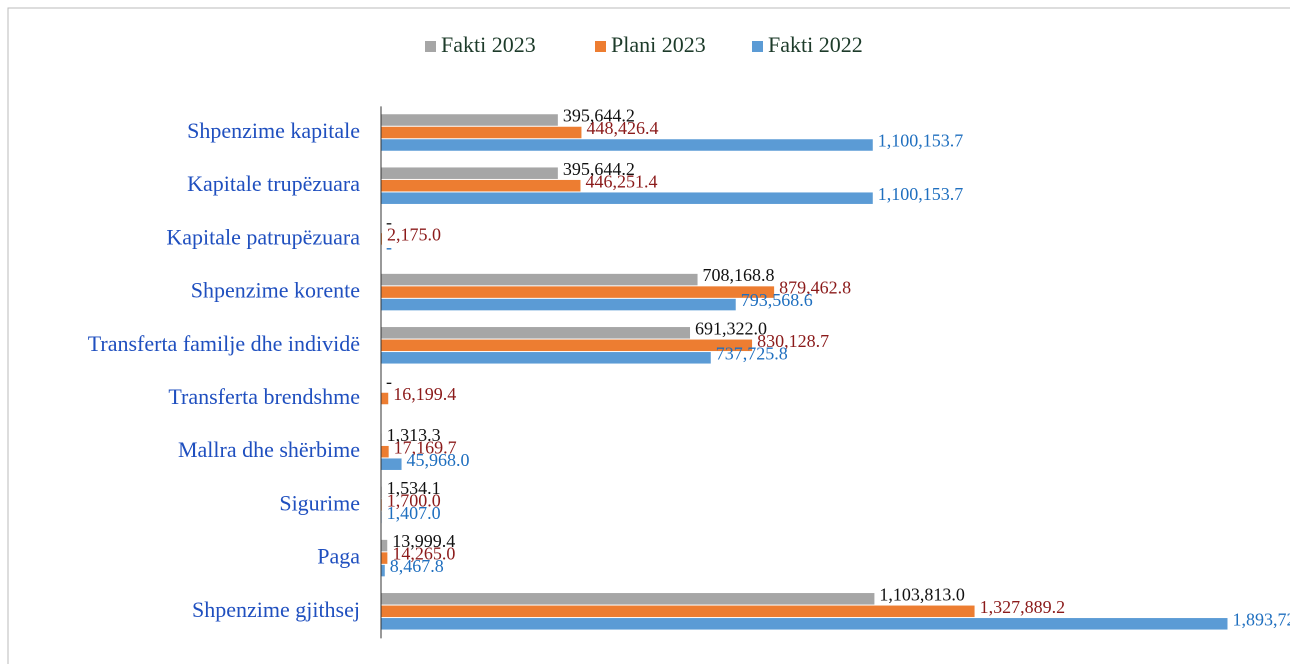  I want to click on category-label: Shpenzime korente, so click(275, 290).